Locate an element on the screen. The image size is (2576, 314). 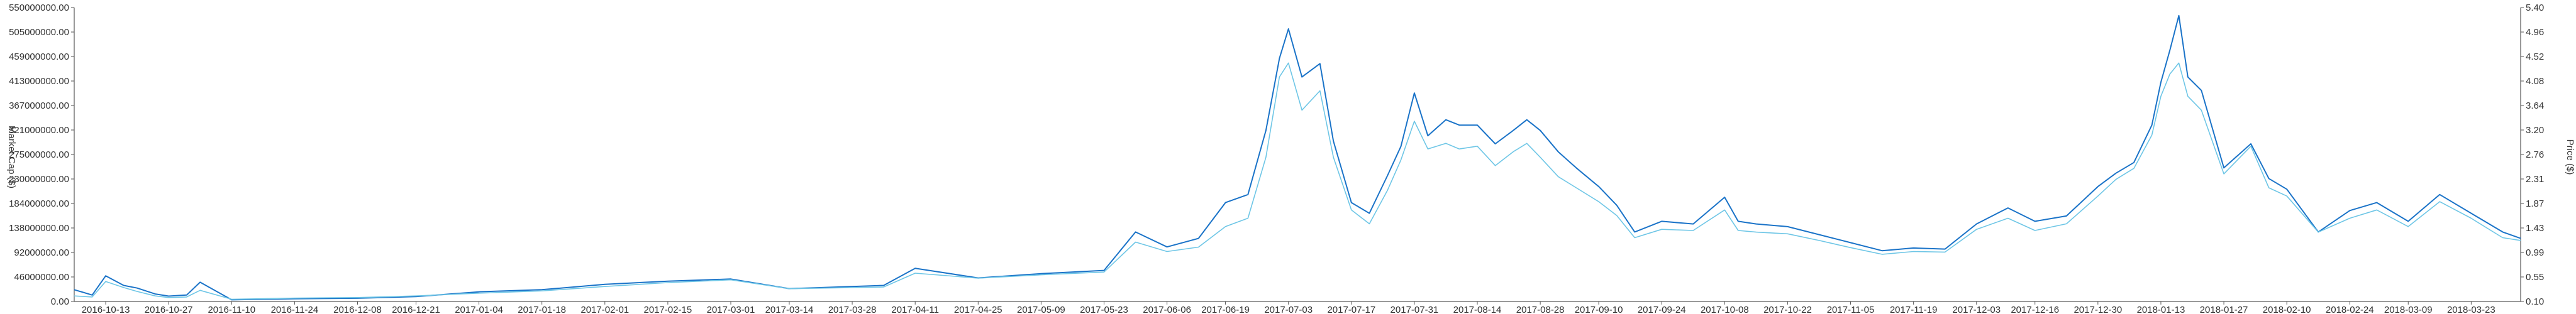
x-tick-label: 2017-03-14 is located at coordinates (789, 309).